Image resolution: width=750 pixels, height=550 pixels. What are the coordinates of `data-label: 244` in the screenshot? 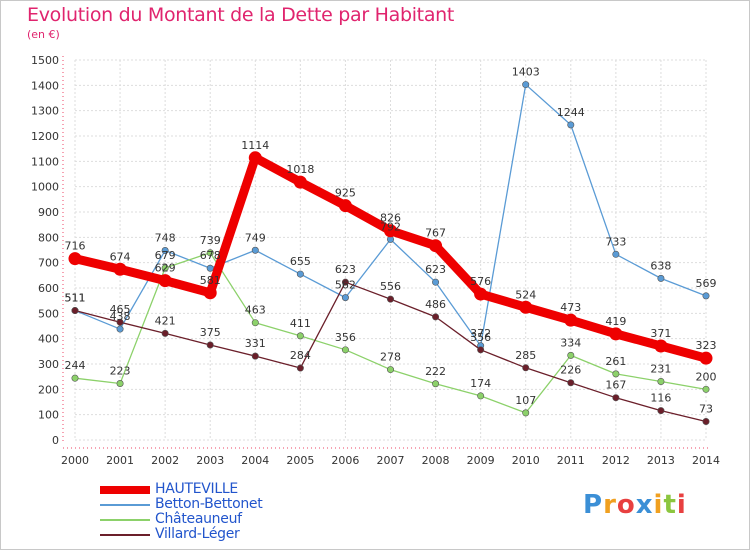 It's located at (75, 365).